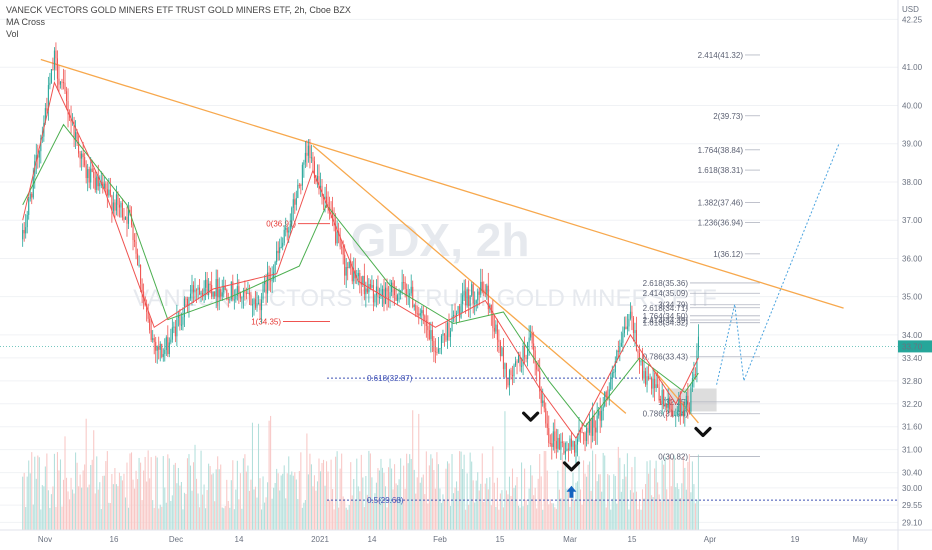 Image resolution: width=932 pixels, height=550 pixels. What do you see at coordinates (912, 505) in the screenshot?
I see `y-tick-label: 29.55` at bounding box center [912, 505].